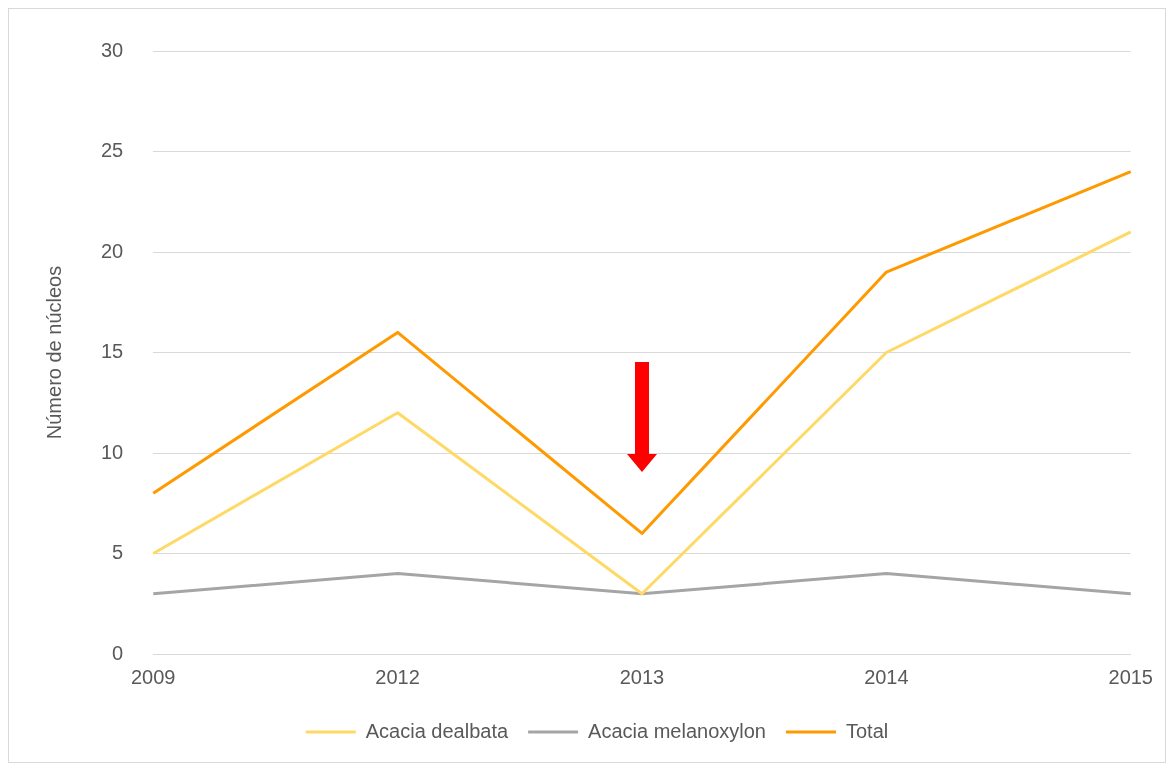 This screenshot has height=771, width=1174. What do you see at coordinates (1130, 676) in the screenshot?
I see `x-tick-label: 2015` at bounding box center [1130, 676].